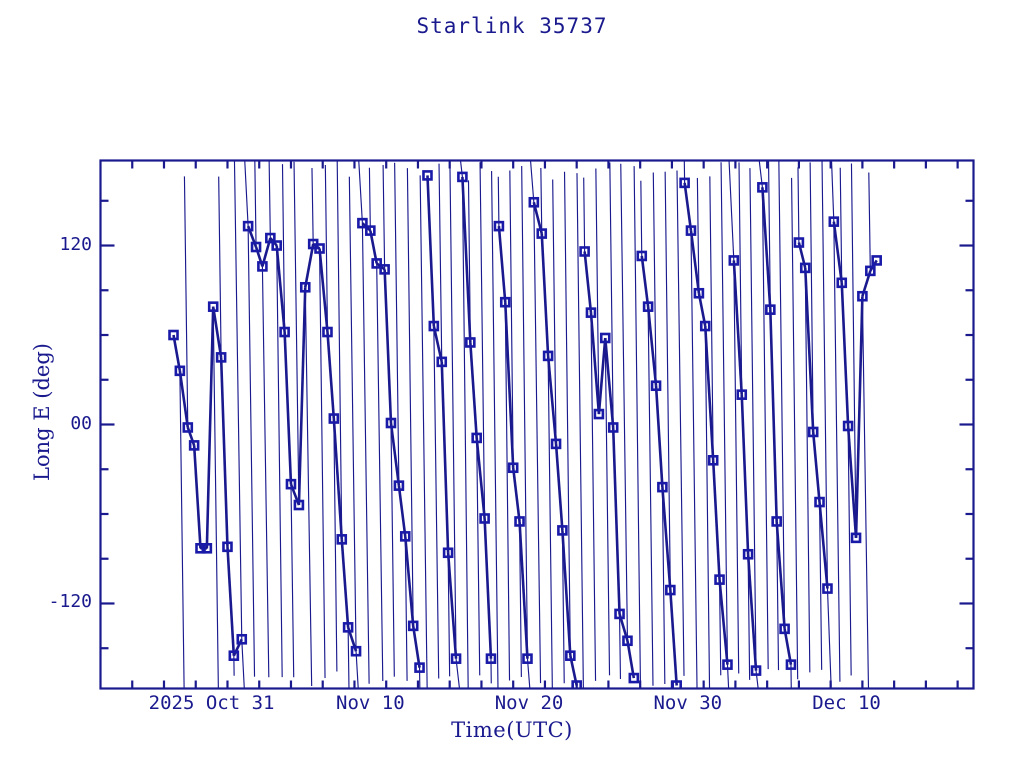  Describe the element at coordinates (81, 423) in the screenshot. I see `y-tick-label: 00` at that location.